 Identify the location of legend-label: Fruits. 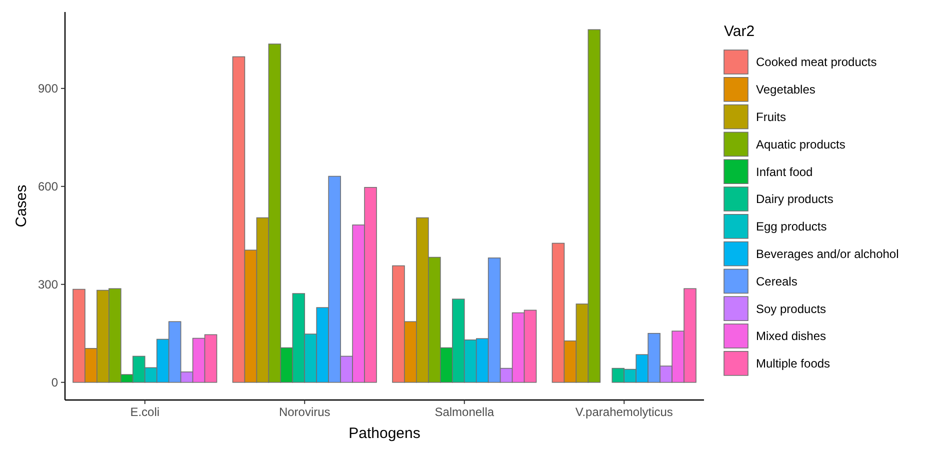
(771, 117).